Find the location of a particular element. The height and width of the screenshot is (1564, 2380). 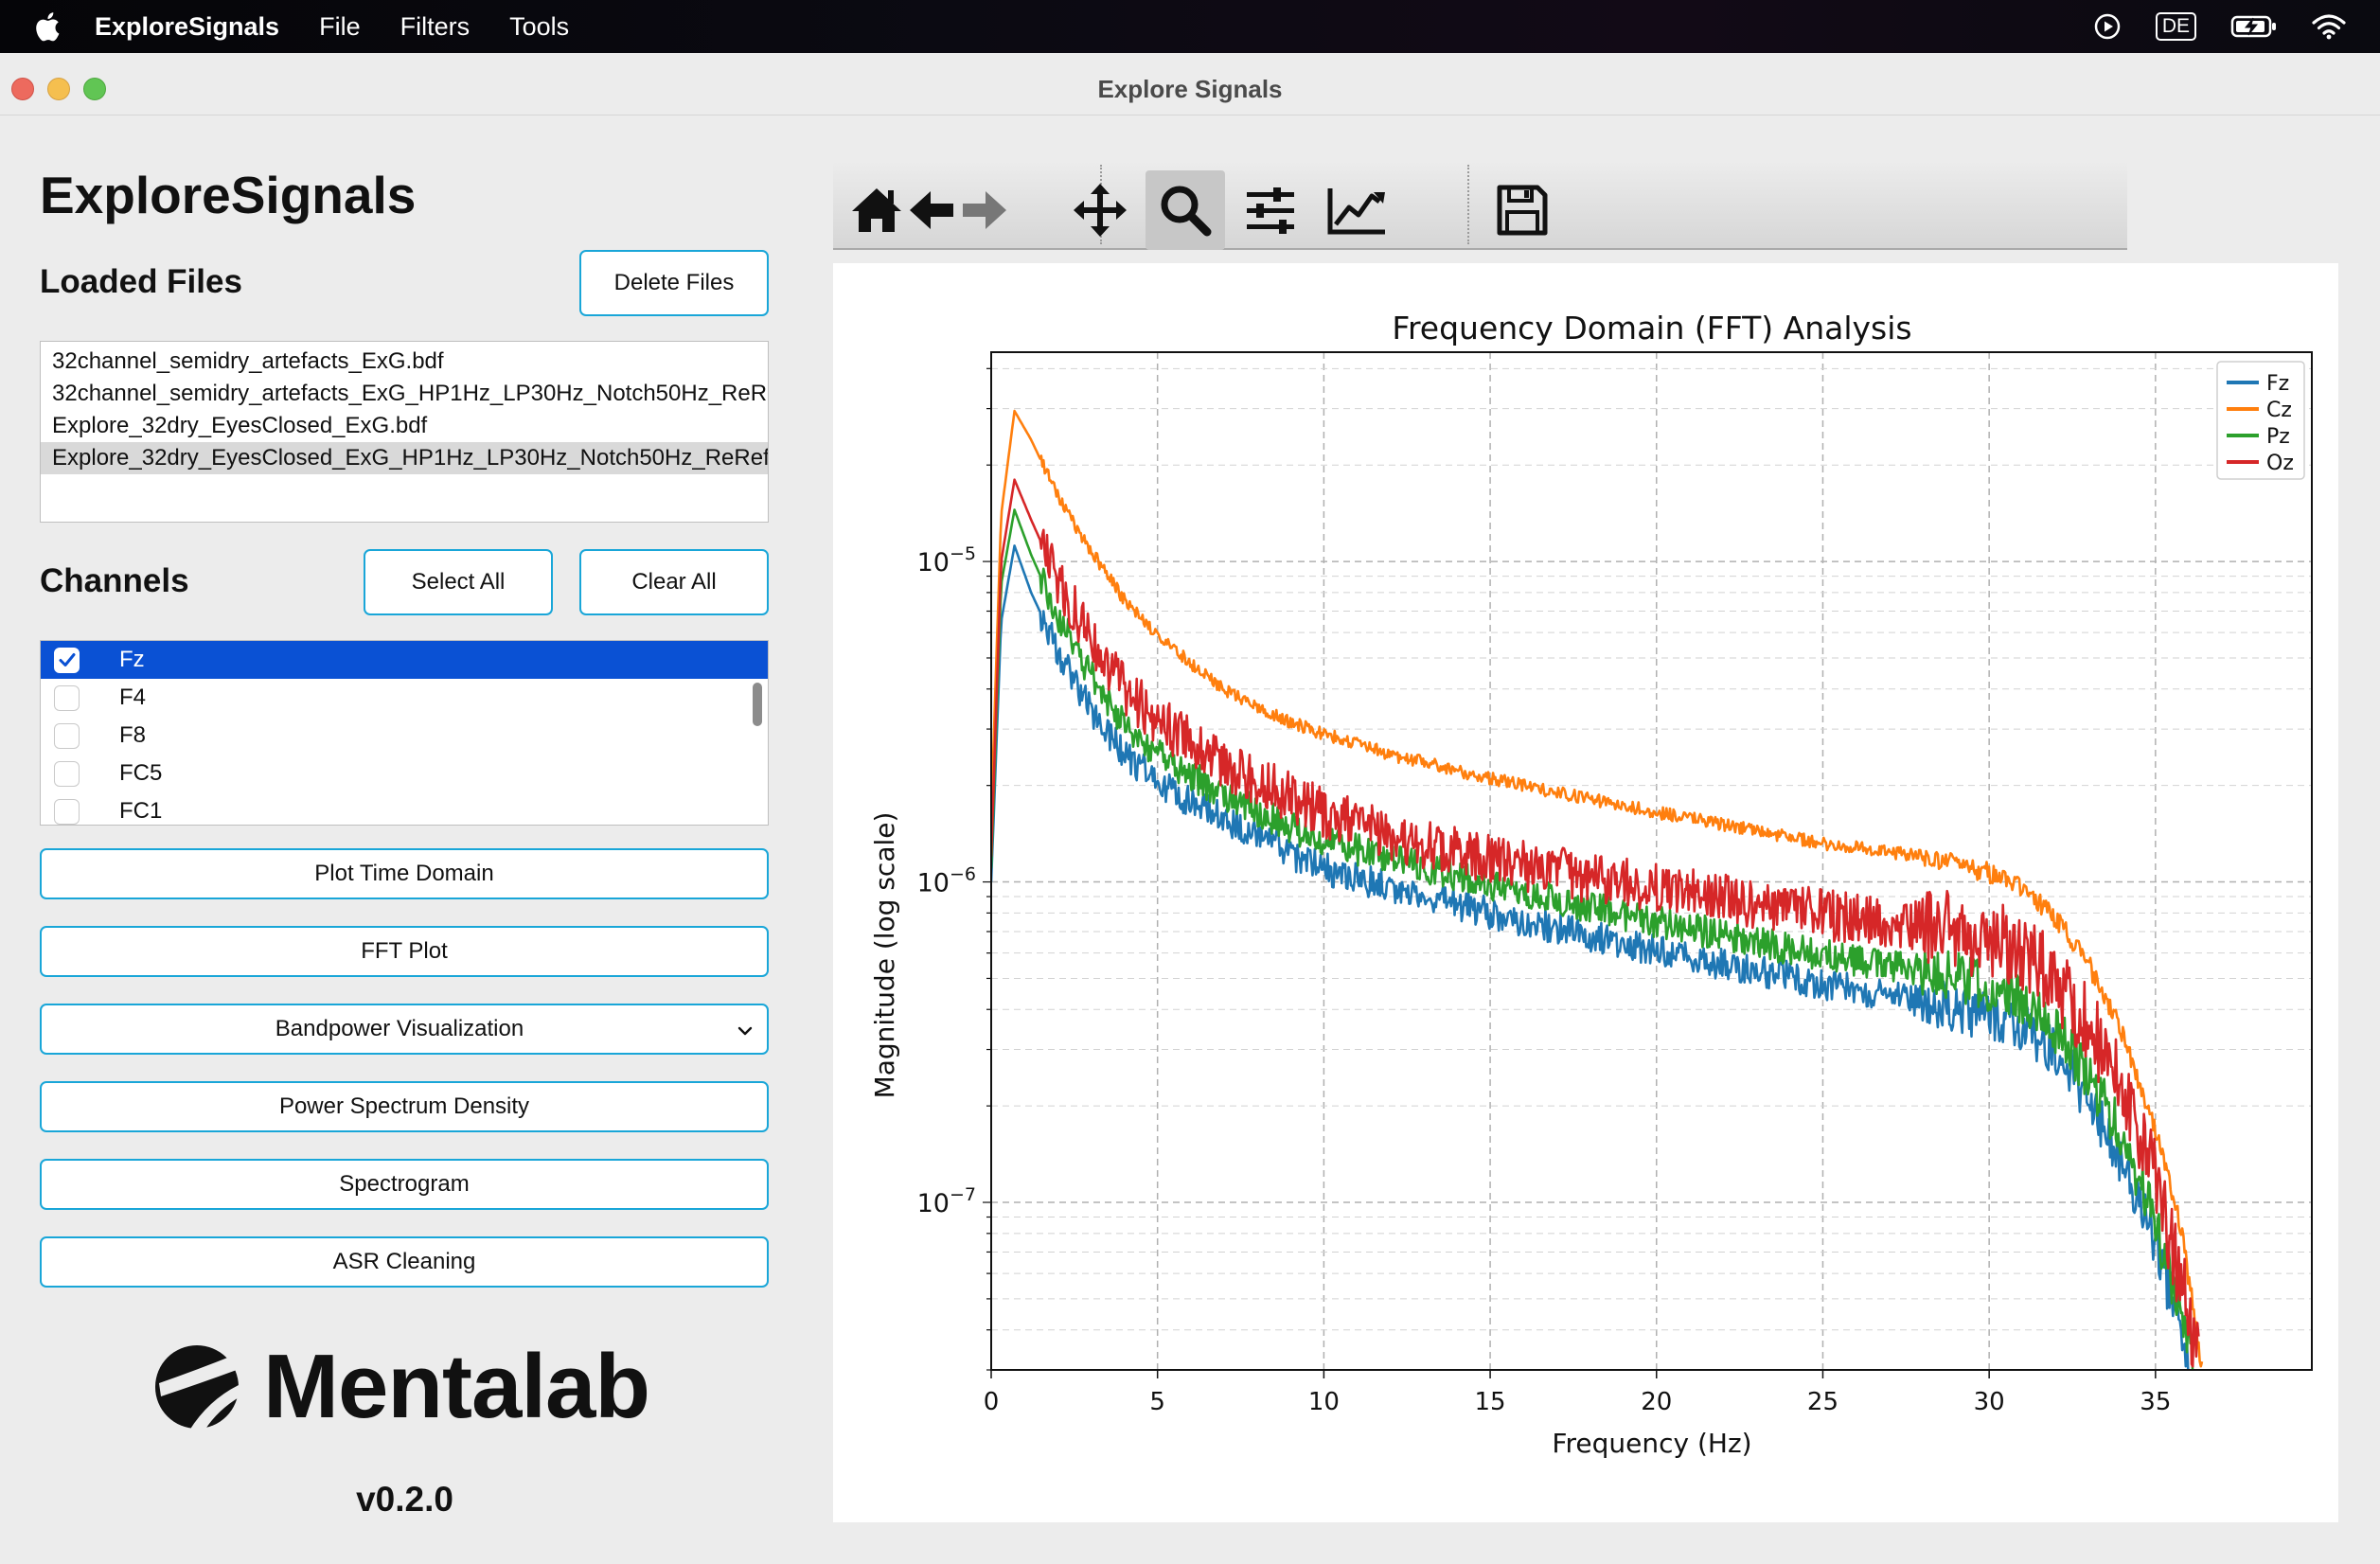

mentalab-logo-icon is located at coordinates (197, 1388).